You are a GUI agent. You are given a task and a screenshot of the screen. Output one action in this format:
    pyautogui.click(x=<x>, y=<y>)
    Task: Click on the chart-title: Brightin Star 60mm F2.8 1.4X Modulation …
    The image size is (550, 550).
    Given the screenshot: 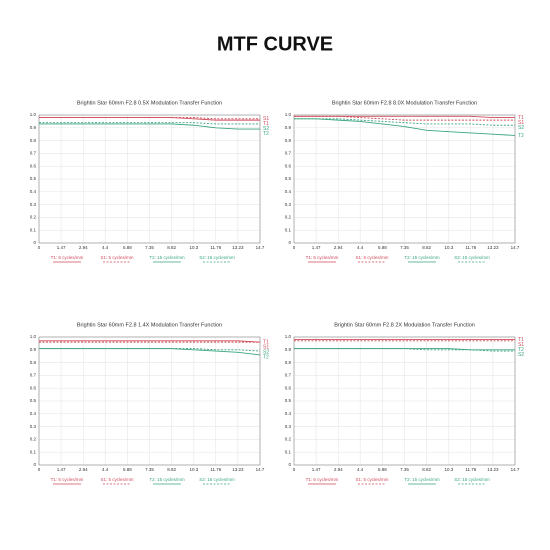 What is the action you would take?
    pyautogui.click(x=149, y=325)
    